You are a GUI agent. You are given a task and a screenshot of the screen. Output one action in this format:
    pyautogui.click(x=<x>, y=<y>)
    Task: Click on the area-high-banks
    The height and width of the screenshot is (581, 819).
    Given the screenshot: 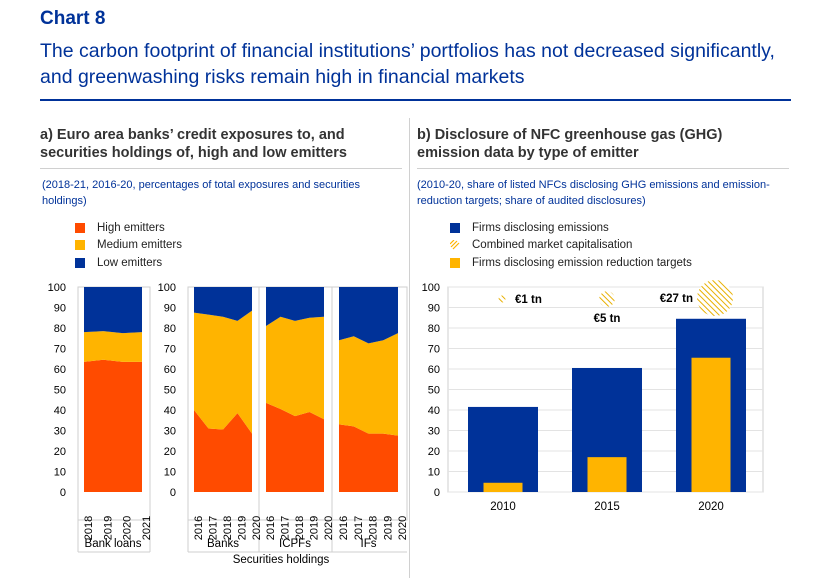 What is the action you would take?
    pyautogui.click(x=223, y=451)
    